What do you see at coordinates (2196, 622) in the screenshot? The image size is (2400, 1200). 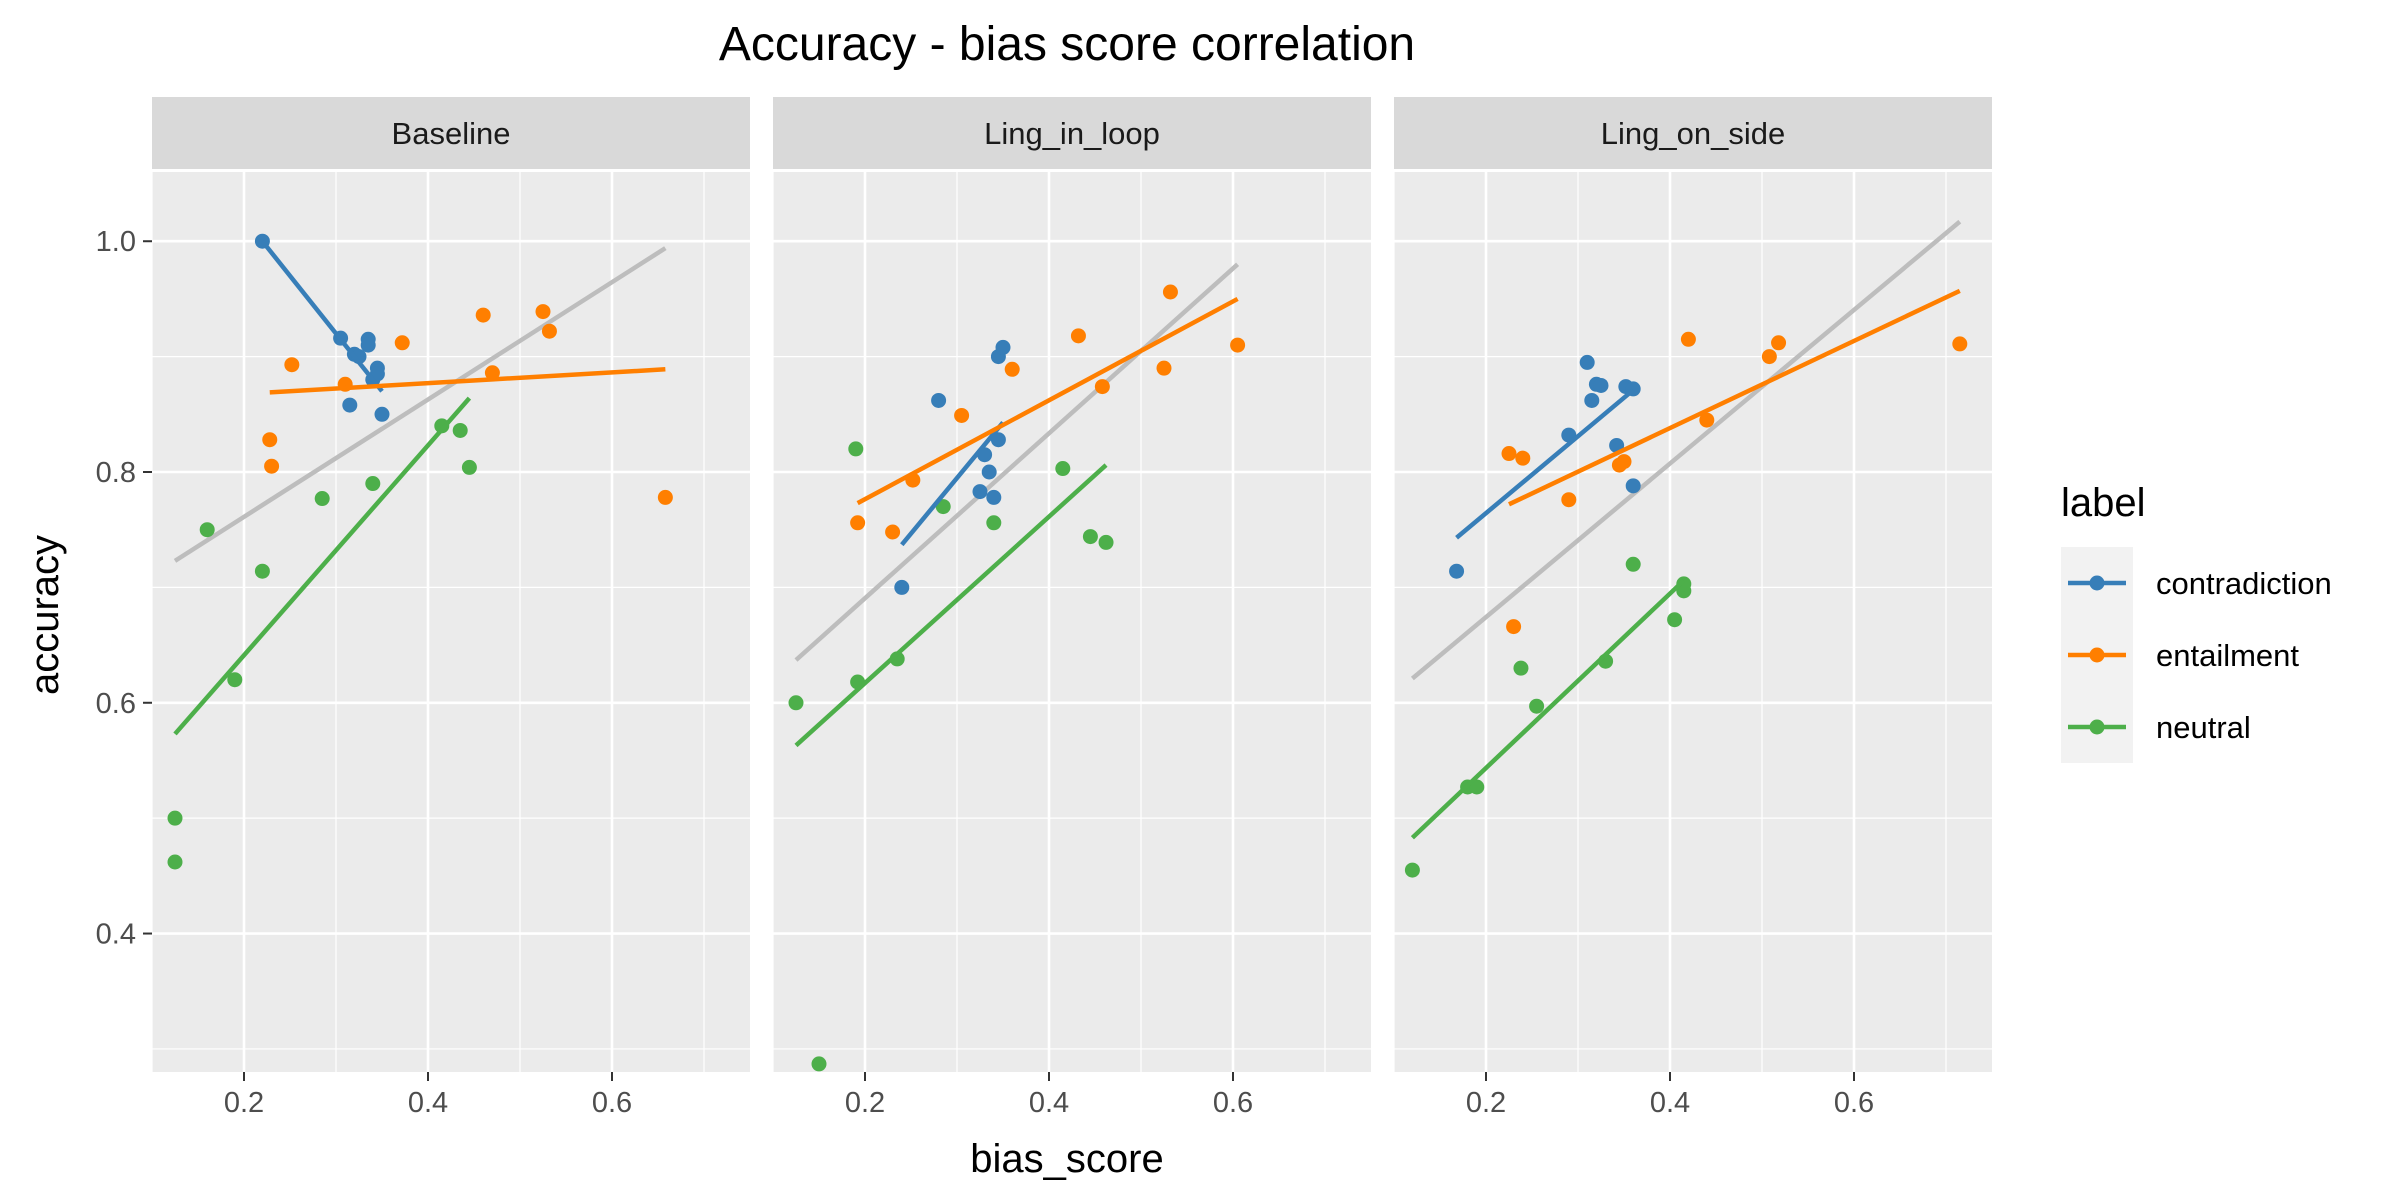 I see `legend: label contradiction entailment neutral` at bounding box center [2196, 622].